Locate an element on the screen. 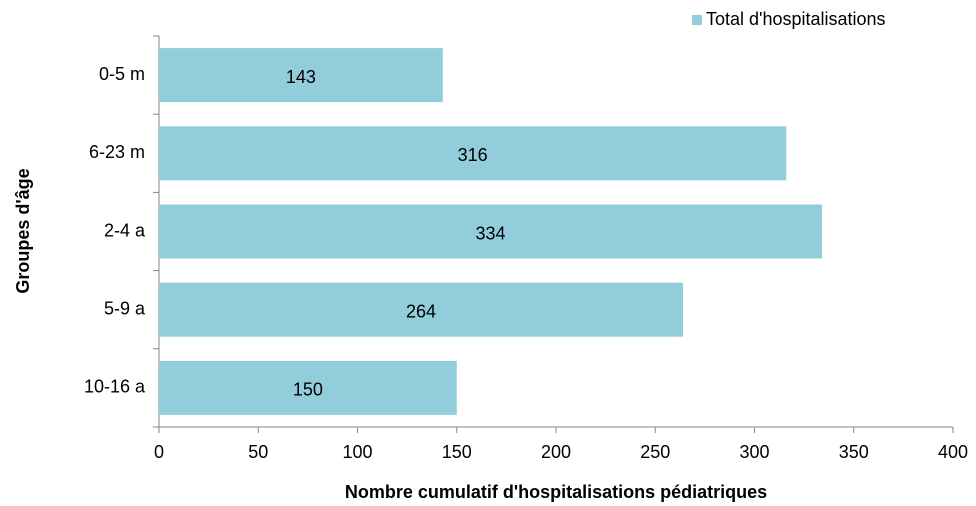 The image size is (976, 506). value-label: 150 is located at coordinates (308, 390).